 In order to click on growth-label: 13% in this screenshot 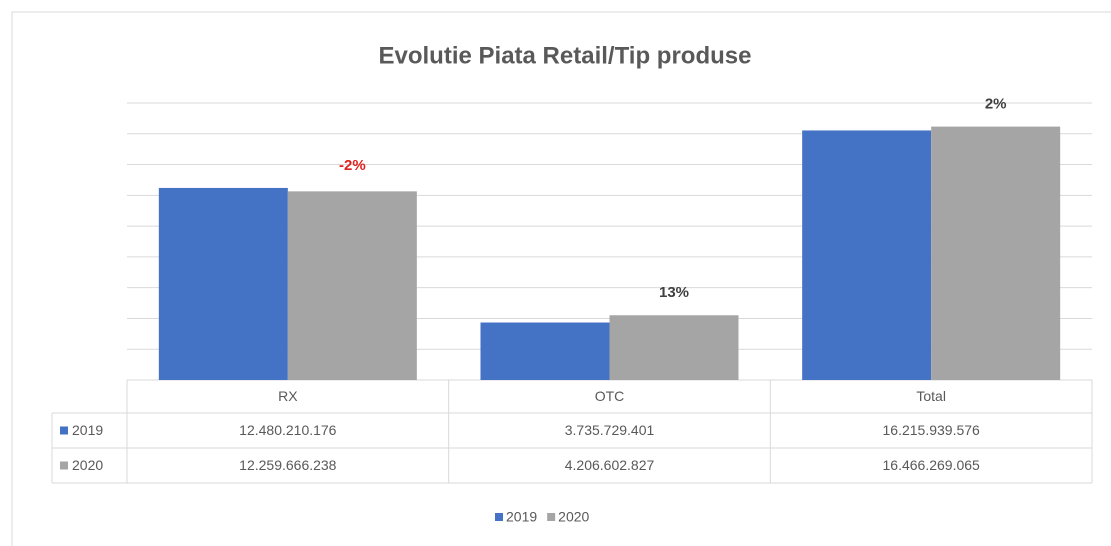, I will do `click(674, 292)`.